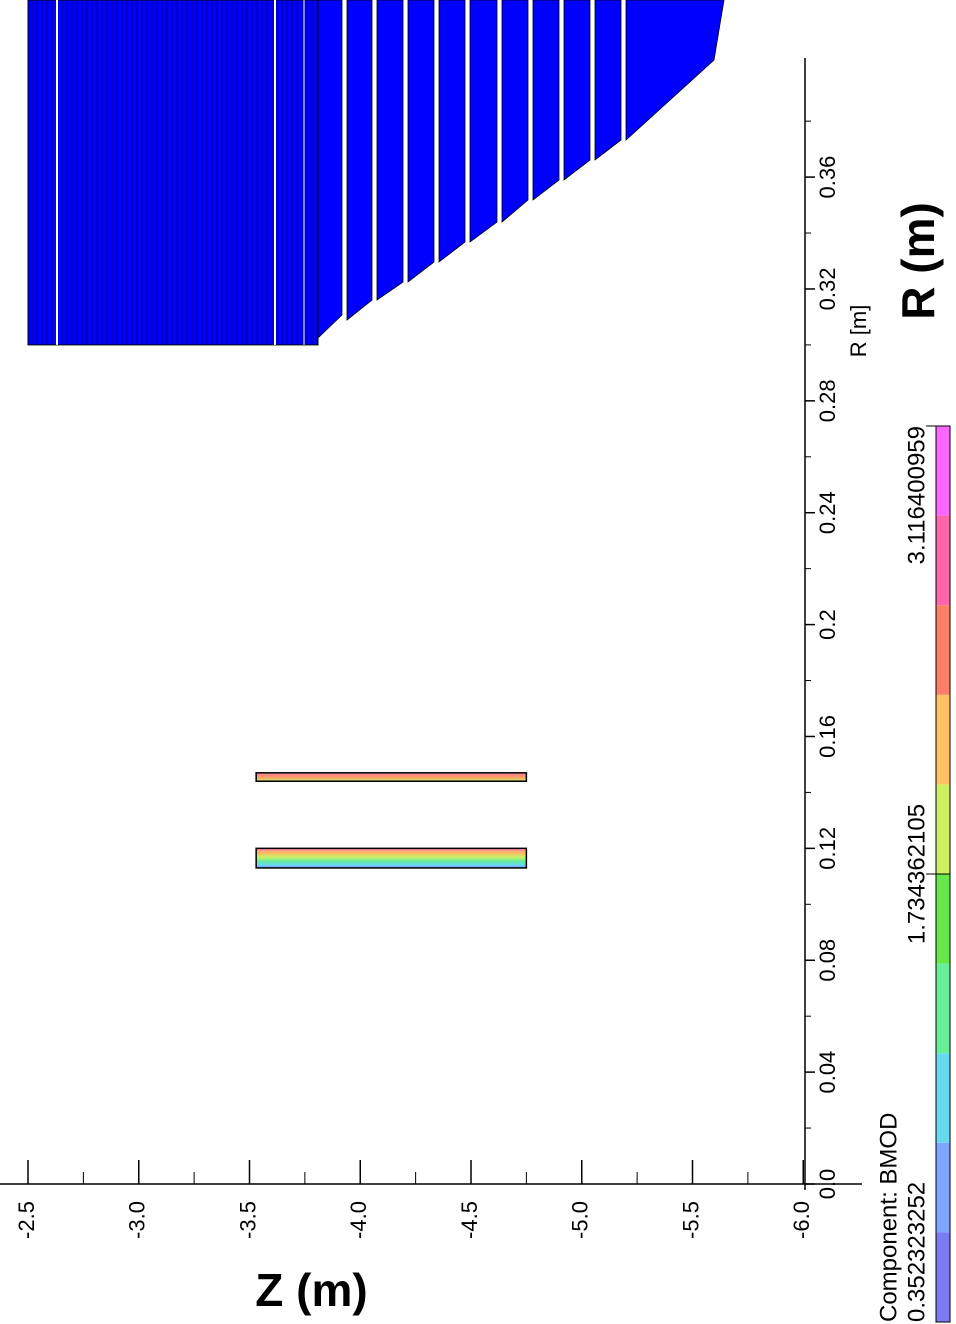 The width and height of the screenshot is (956, 1324). I want to click on r-axis-title: R (m), so click(918, 261).